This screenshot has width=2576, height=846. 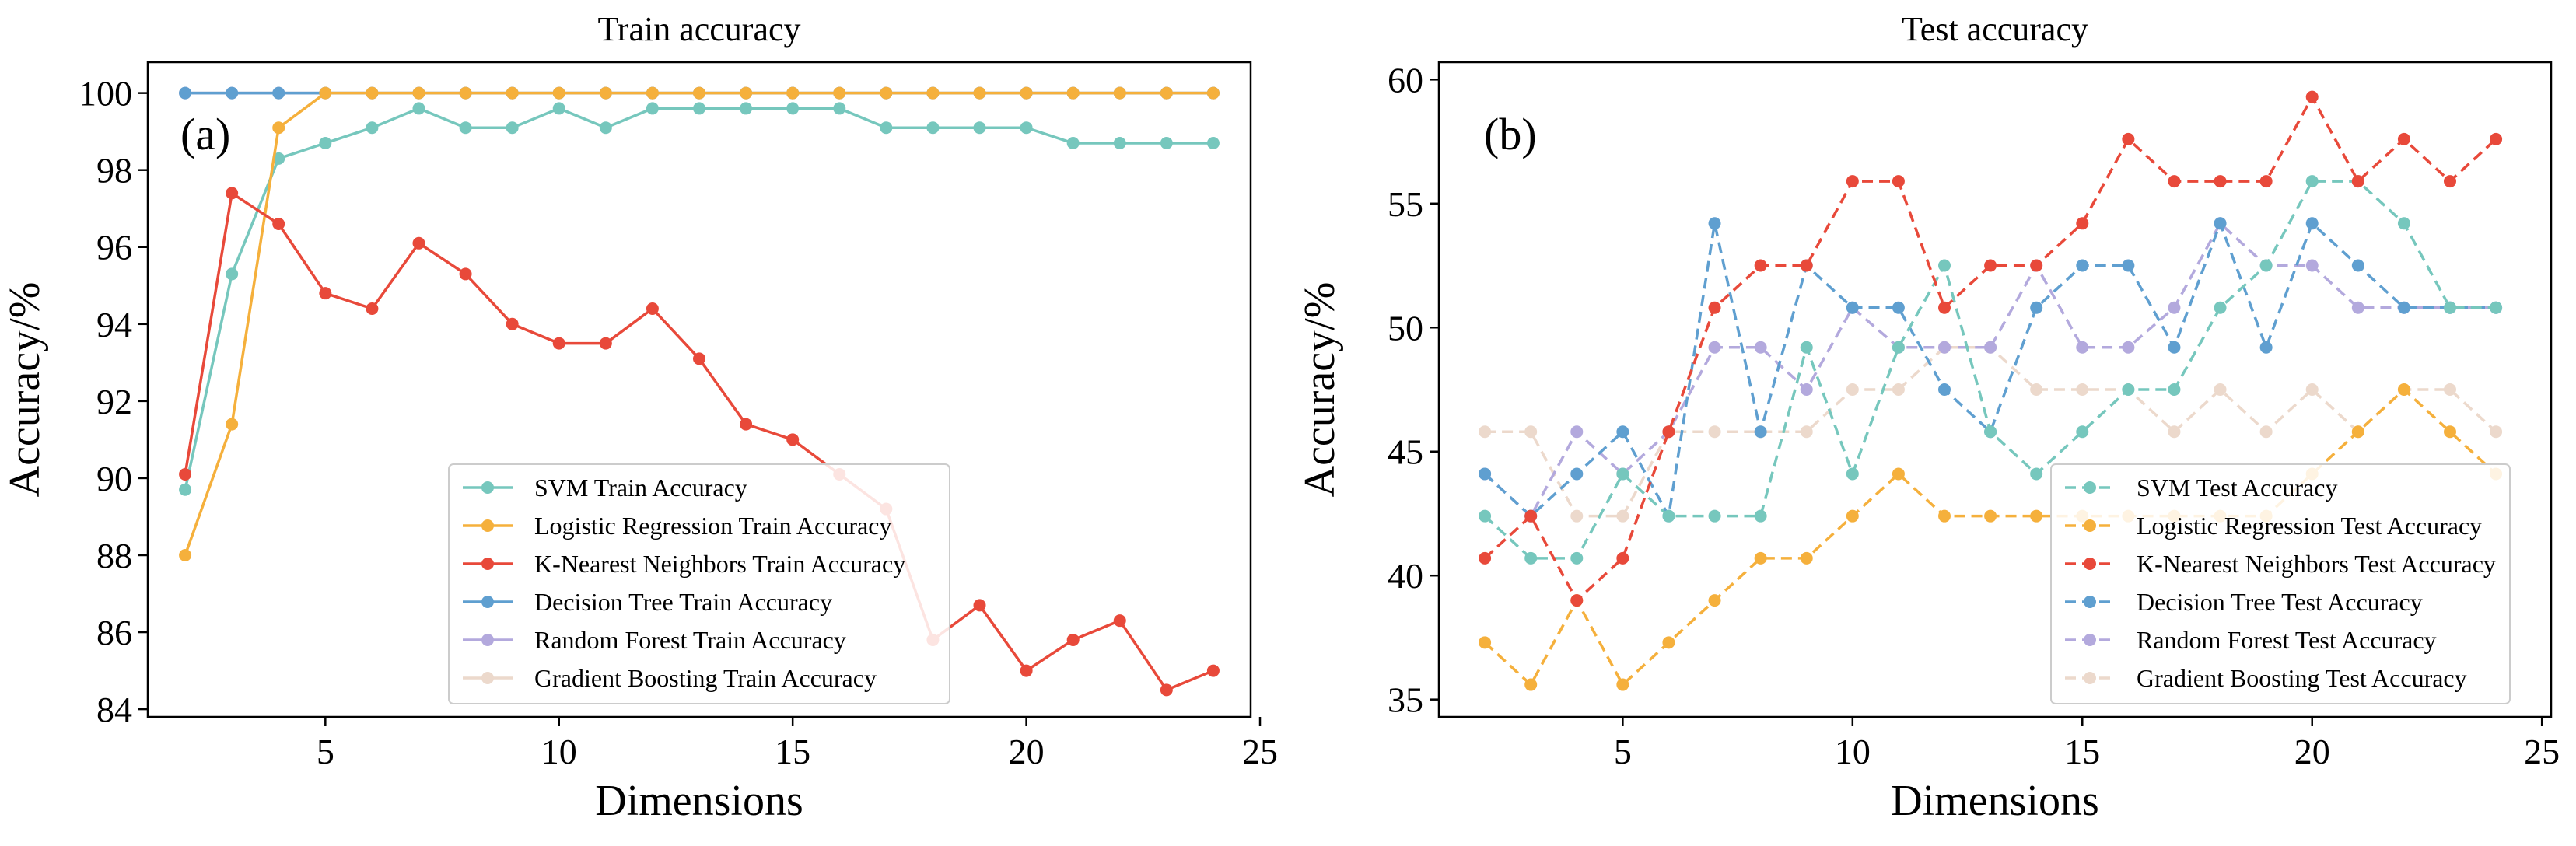 I want to click on legend-label: K-Nearest Neighbors Test Accuracy, so click(x=2317, y=564).